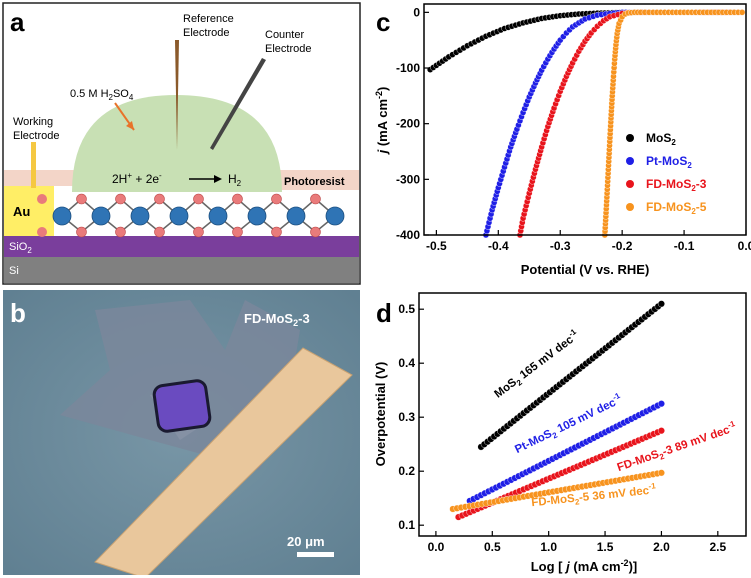 The width and height of the screenshot is (751, 578). What do you see at coordinates (537, 364) in the screenshot?
I see `tafel-slope-label: MoS2 165 mV dec-1` at bounding box center [537, 364].